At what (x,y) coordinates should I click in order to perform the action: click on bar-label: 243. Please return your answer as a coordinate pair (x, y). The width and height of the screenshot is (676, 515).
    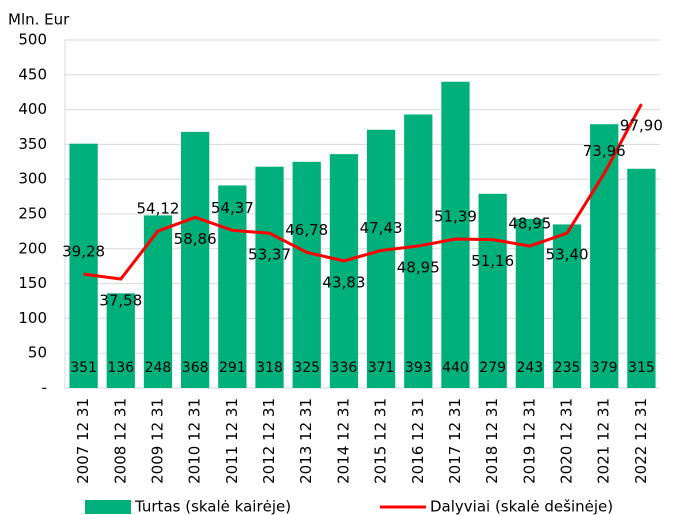
    Looking at the image, I should click on (529, 368).